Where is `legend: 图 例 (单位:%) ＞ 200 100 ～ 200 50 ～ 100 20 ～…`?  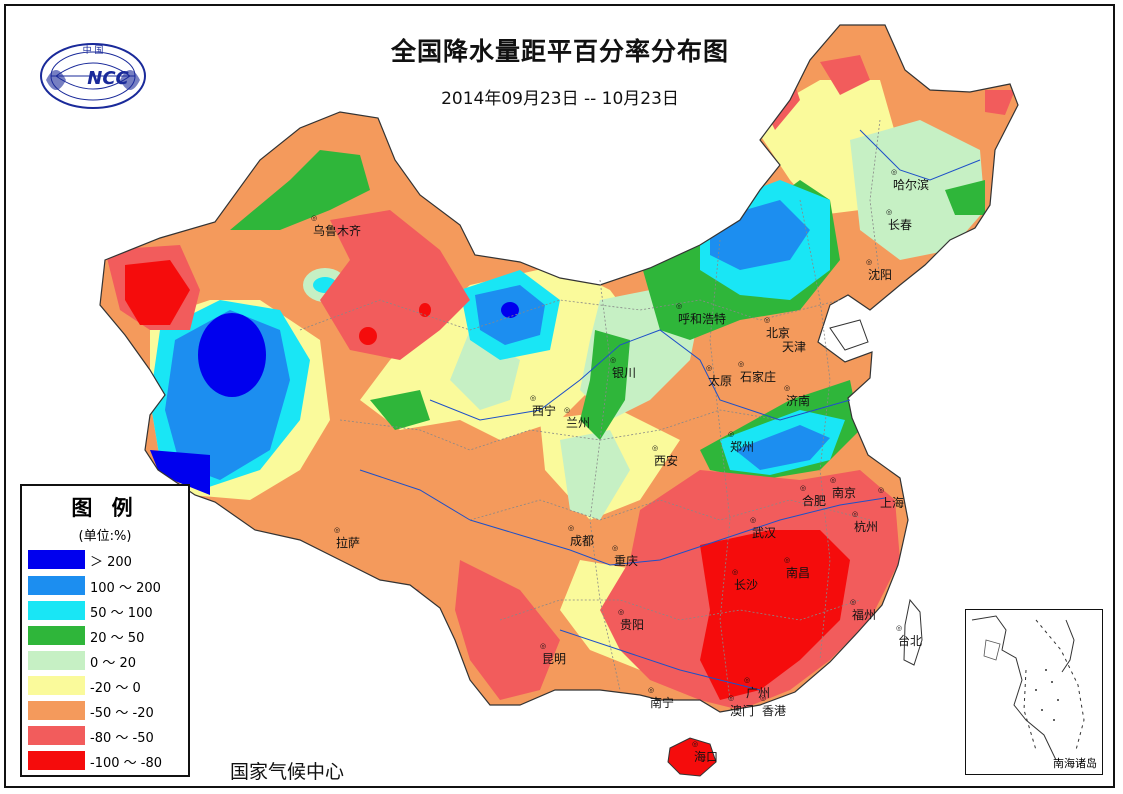
legend: 图 例 (单位:%) ＞ 200 100 ～ 200 50 ～ 100 20 ～… is located at coordinates (105, 630).